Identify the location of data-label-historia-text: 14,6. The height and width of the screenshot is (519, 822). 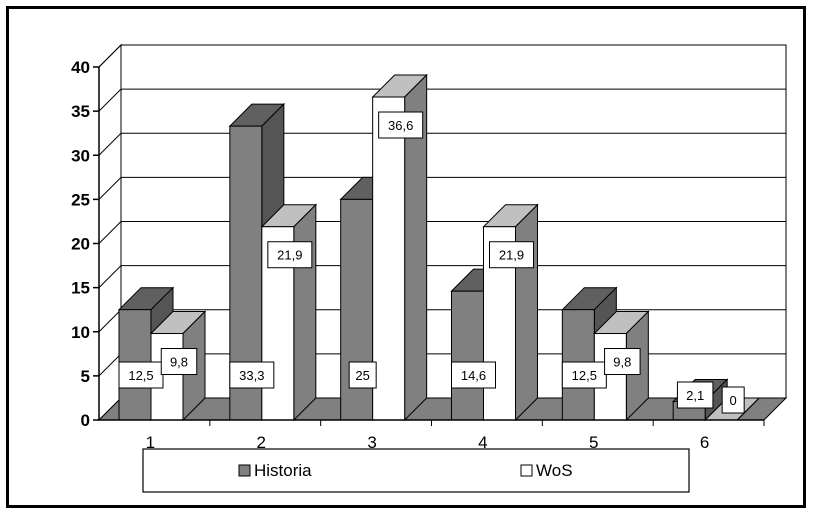
(473, 375).